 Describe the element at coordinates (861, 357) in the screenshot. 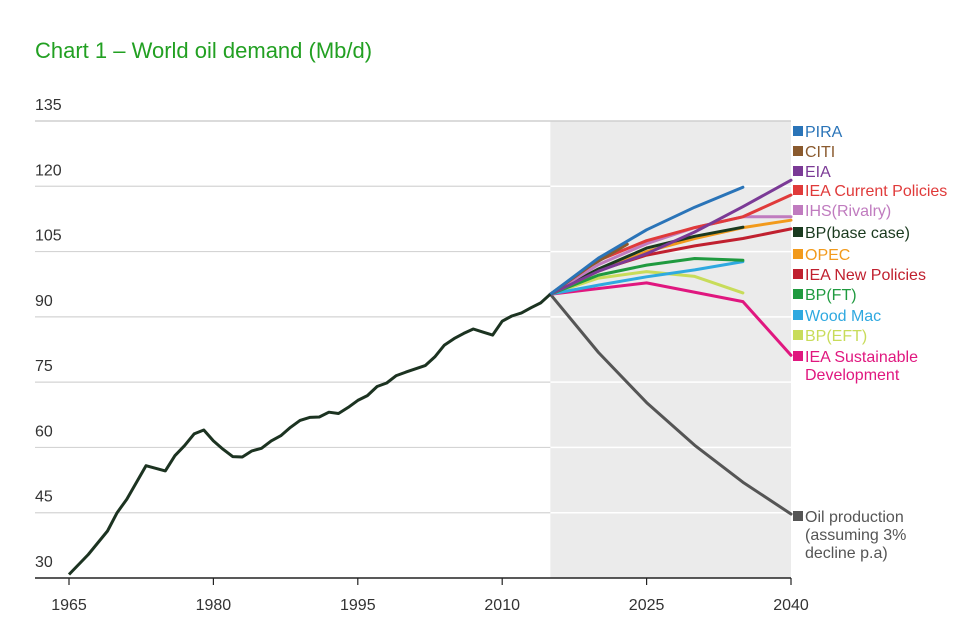

I see `legend-label: IEA Sustainable` at that location.